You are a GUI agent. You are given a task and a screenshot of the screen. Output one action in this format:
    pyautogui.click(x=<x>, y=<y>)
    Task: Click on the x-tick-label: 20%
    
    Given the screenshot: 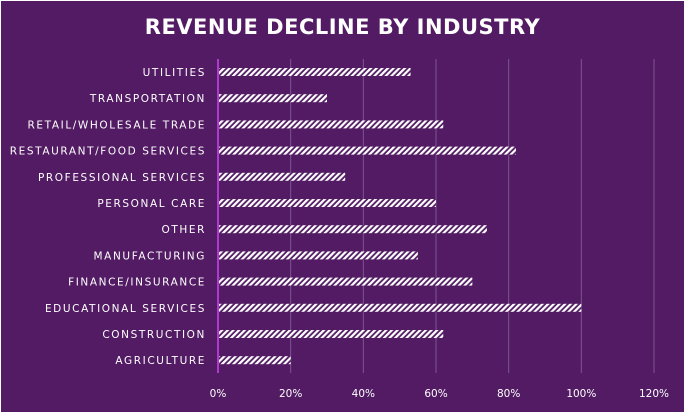 What is the action you would take?
    pyautogui.click(x=290, y=394)
    